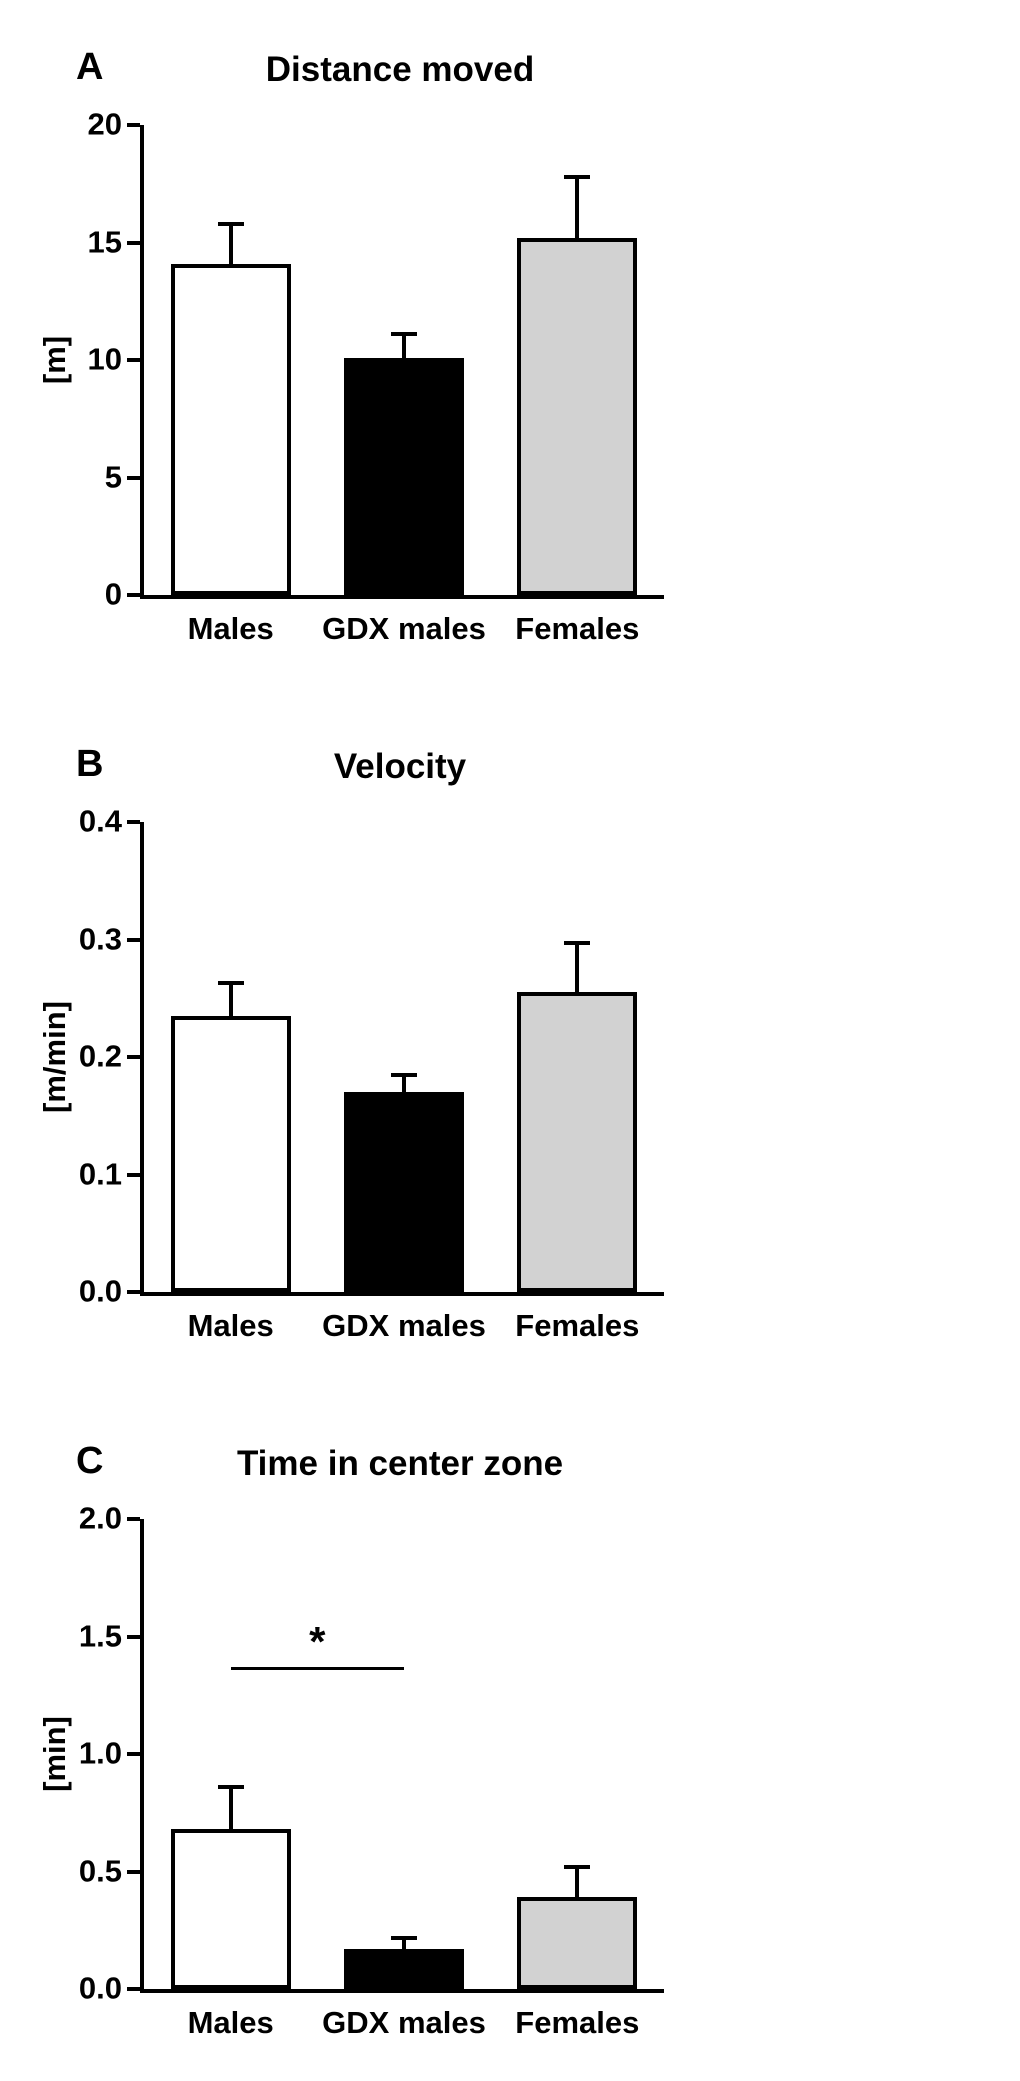 The width and height of the screenshot is (1020, 2081). Describe the element at coordinates (90, 67) in the screenshot. I see `panel-letter-a: A` at that location.